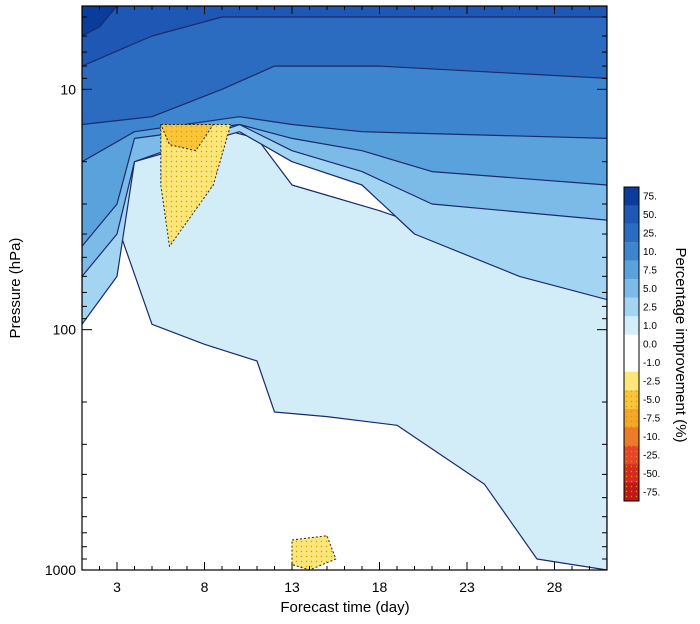  What do you see at coordinates (68, 89) in the screenshot?
I see `y-tick-label: 10` at bounding box center [68, 89].